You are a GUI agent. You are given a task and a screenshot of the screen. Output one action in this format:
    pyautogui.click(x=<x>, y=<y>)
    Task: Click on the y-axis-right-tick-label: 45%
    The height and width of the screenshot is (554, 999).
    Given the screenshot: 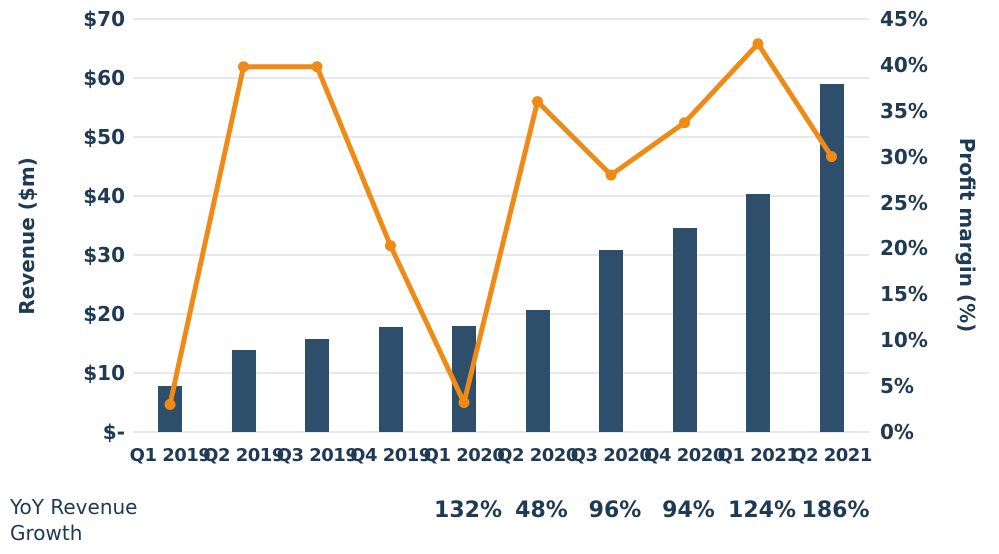 What is the action you would take?
    pyautogui.click(x=904, y=19)
    